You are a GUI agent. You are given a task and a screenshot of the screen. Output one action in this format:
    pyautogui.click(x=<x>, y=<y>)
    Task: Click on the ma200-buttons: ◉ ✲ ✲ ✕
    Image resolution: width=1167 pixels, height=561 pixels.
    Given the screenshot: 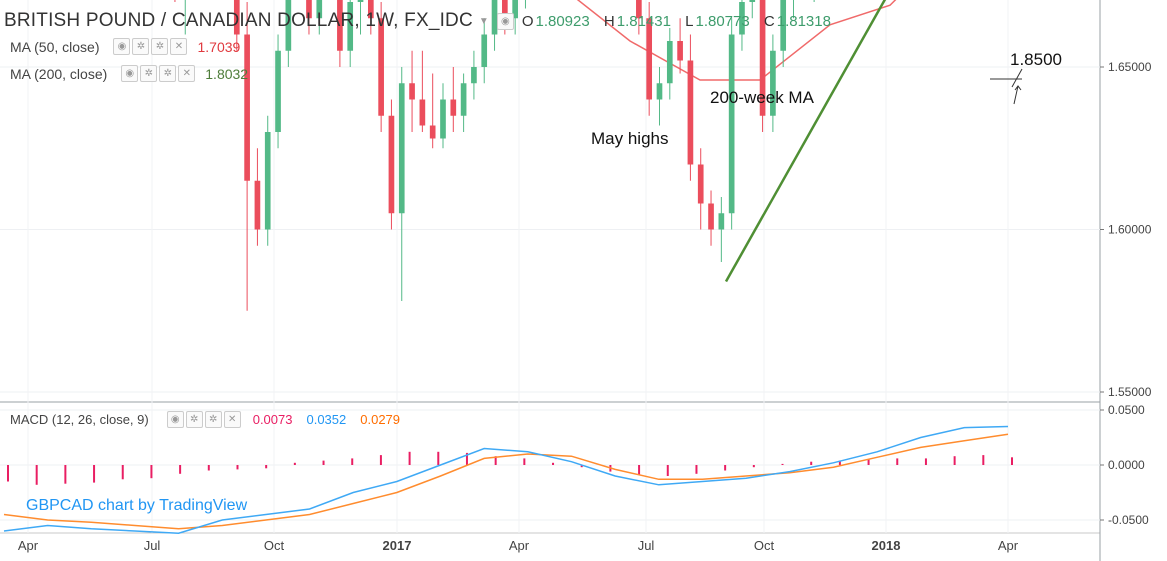 What is the action you would take?
    pyautogui.click(x=159, y=73)
    